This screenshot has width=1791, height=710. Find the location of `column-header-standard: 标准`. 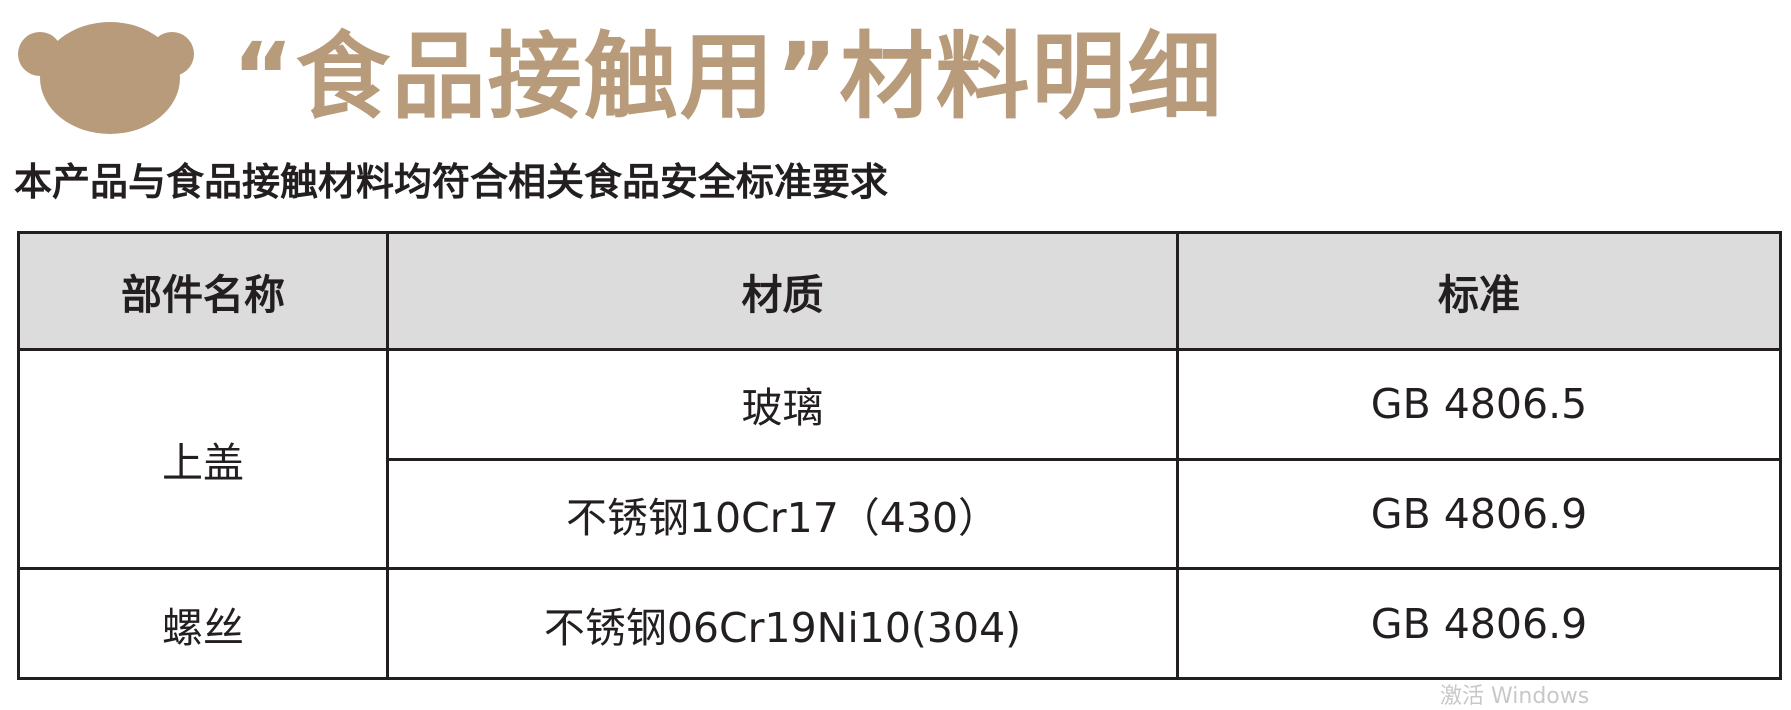

column-header-standard: 标准 is located at coordinates (1479, 291).